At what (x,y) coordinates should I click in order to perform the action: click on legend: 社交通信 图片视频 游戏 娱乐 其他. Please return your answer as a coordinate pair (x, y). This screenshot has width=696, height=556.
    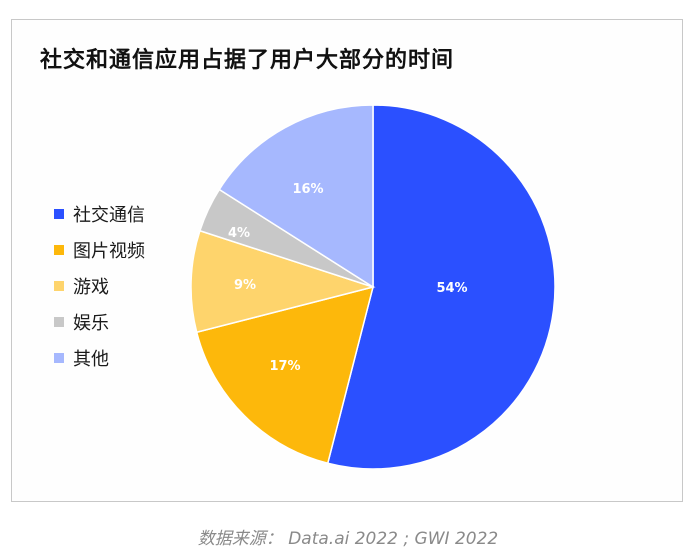
    Looking at the image, I should click on (99, 286).